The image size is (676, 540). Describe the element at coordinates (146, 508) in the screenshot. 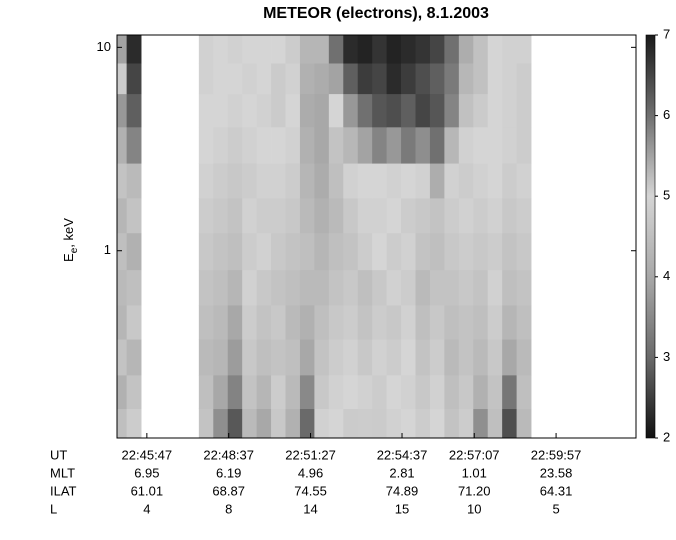

I see `x-row-value: 4` at that location.